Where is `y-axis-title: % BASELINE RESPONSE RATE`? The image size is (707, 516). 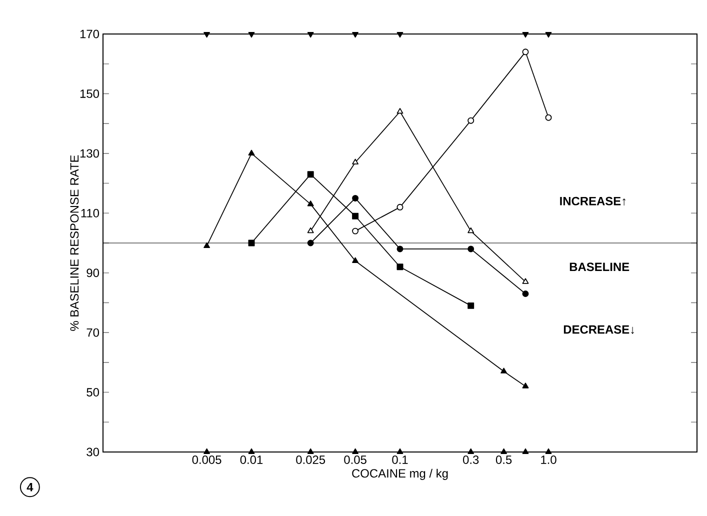 y-axis-title: % BASELINE RESPONSE RATE is located at coordinates (74, 243).